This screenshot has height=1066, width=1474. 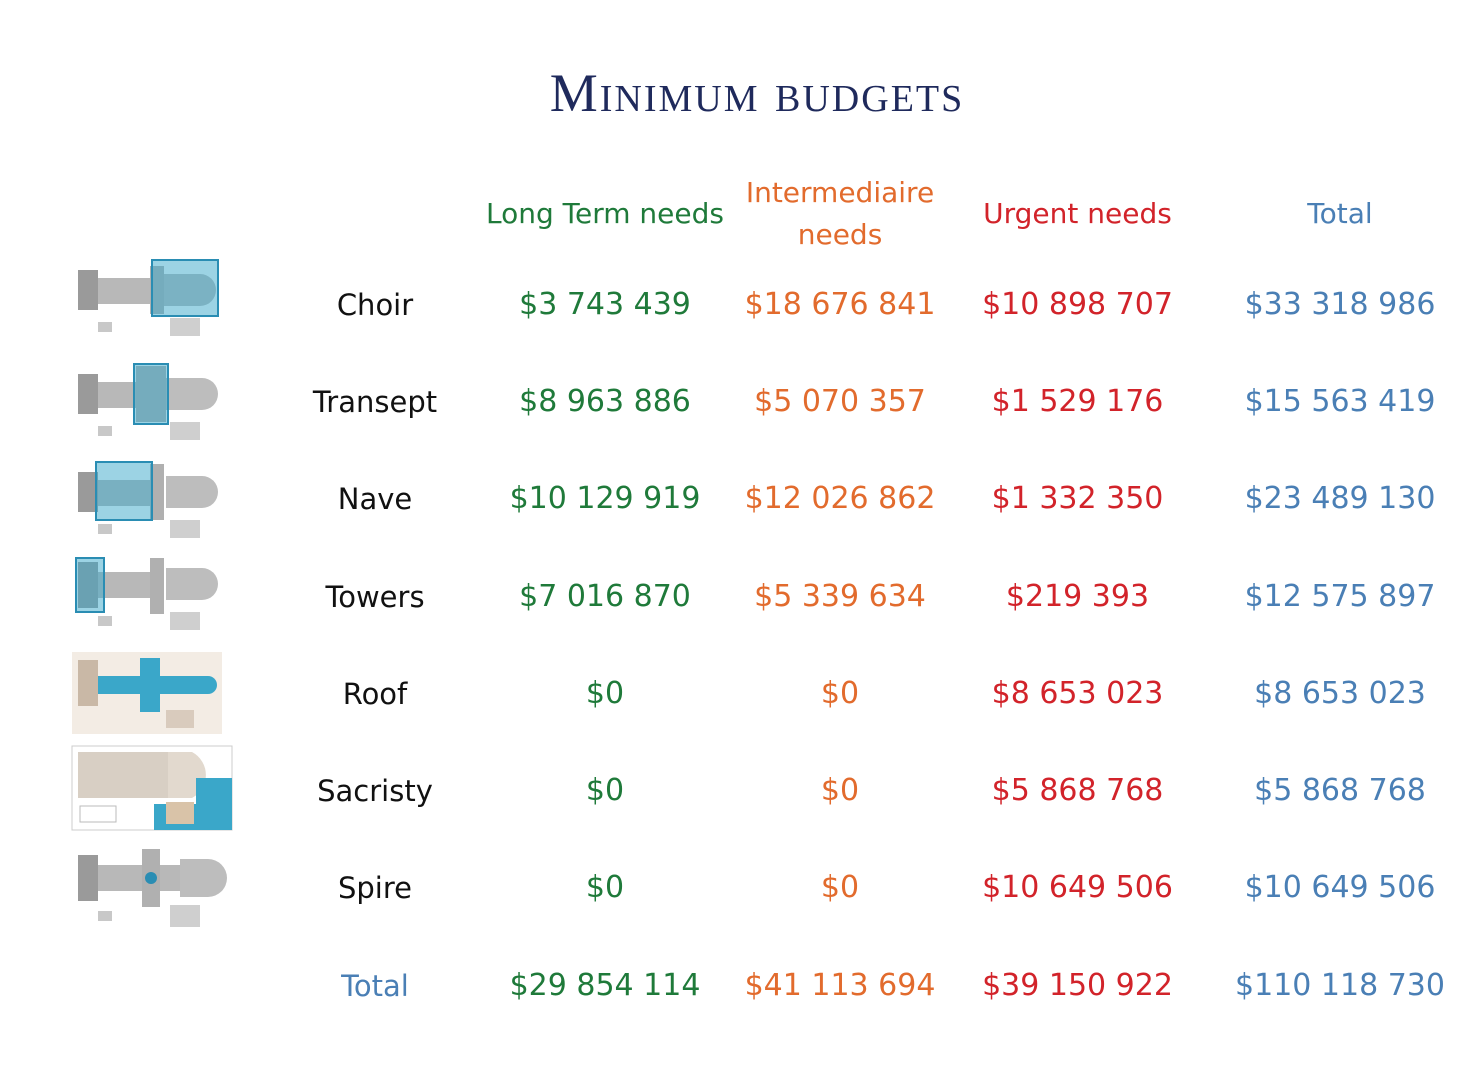 I want to click on header-intermediate-line1: Intermediaire, so click(x=840, y=192).